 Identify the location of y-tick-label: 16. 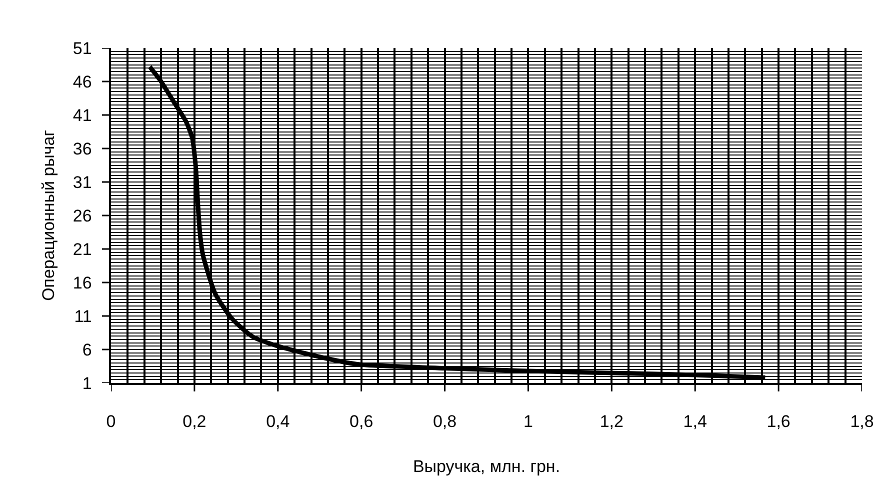
(82, 282).